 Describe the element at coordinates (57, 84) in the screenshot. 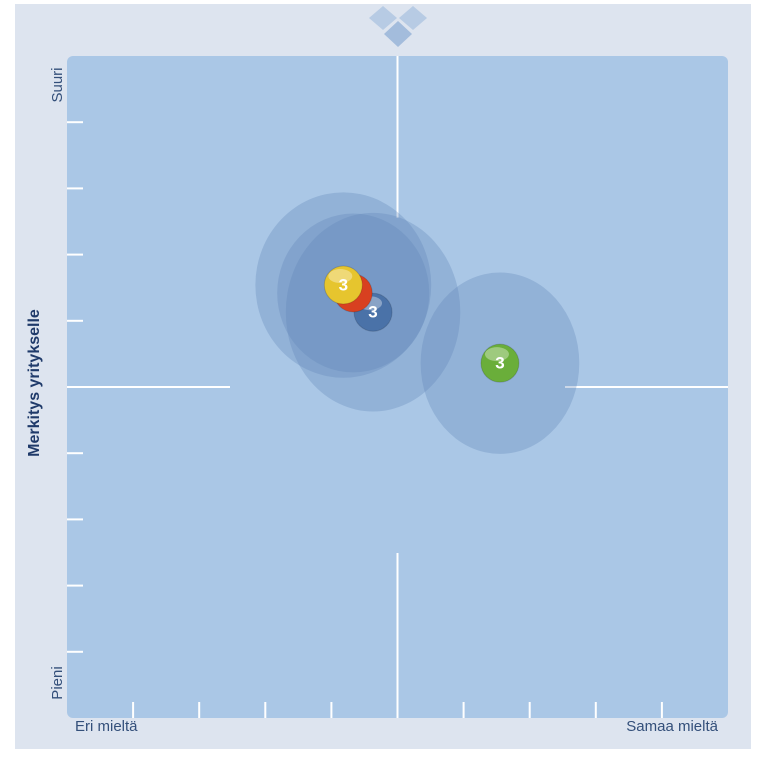

I see `y-max-label: Suuri` at that location.